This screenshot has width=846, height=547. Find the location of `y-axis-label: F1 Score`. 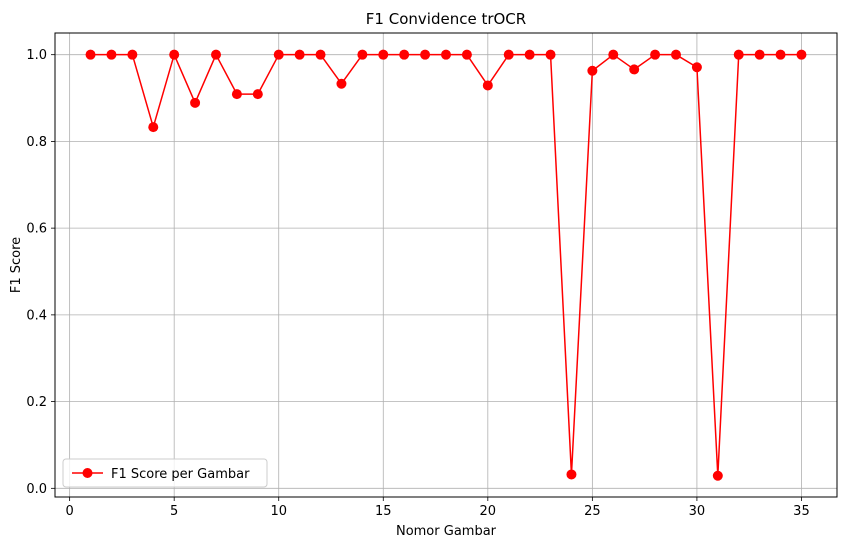

y-axis-label: F1 Score is located at coordinates (16, 265).